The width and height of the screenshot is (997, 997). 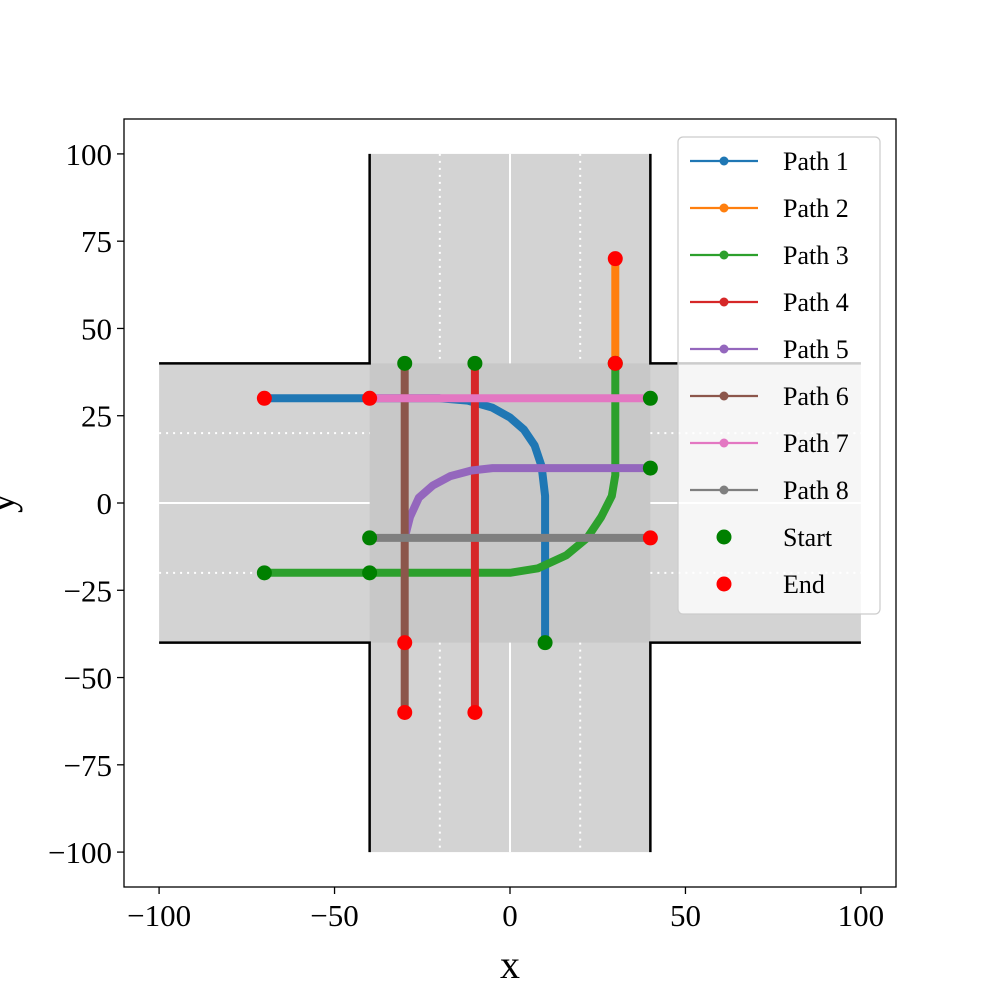 I want to click on y-tick-label: −25, so click(x=88, y=590).